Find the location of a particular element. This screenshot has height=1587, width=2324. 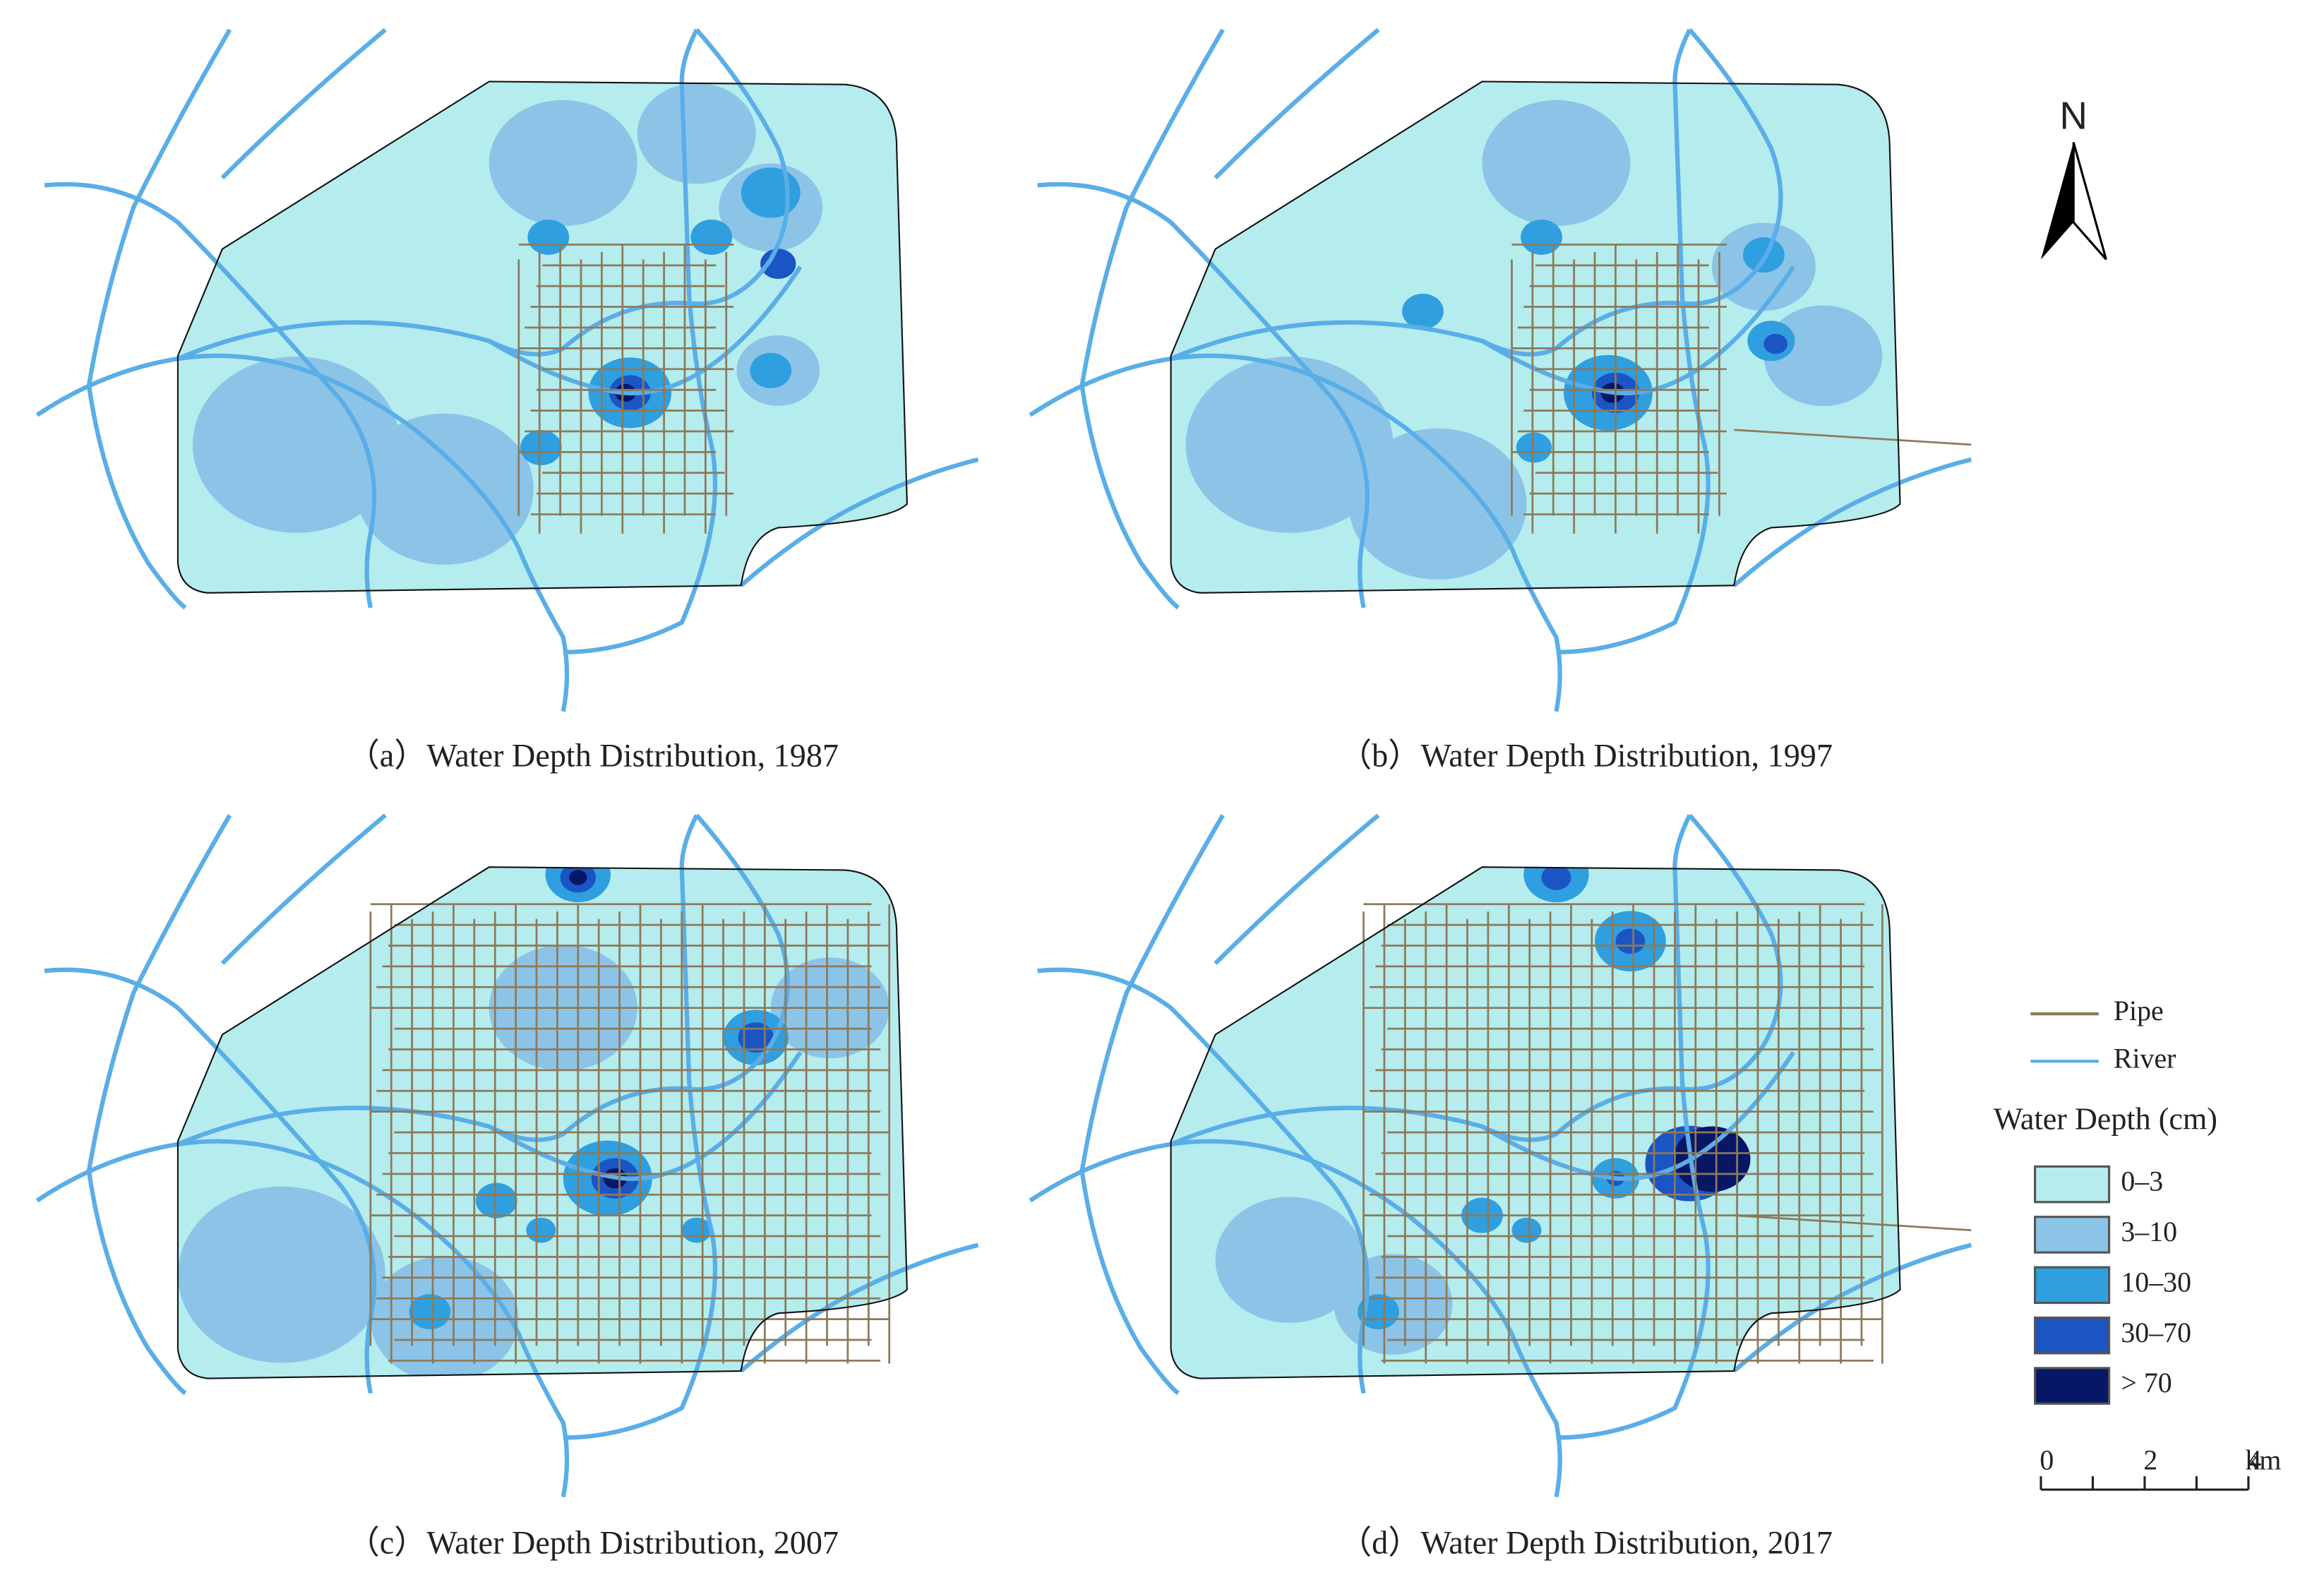

legend-label: Pipe is located at coordinates (2139, 1011).